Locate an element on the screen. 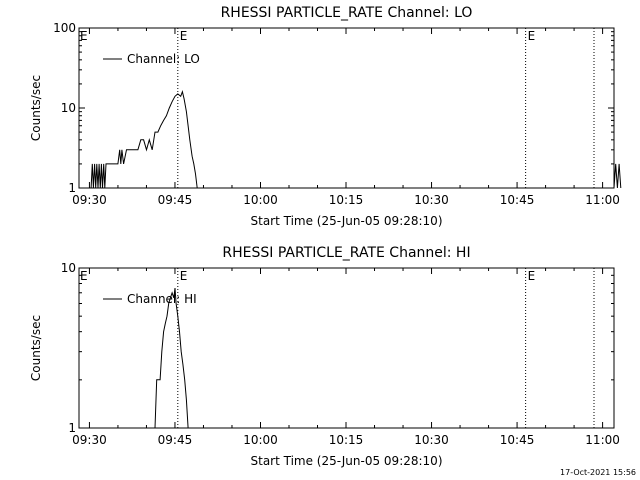 The height and width of the screenshot is (480, 640). lo-legend-label: Channel: LO is located at coordinates (163, 59).